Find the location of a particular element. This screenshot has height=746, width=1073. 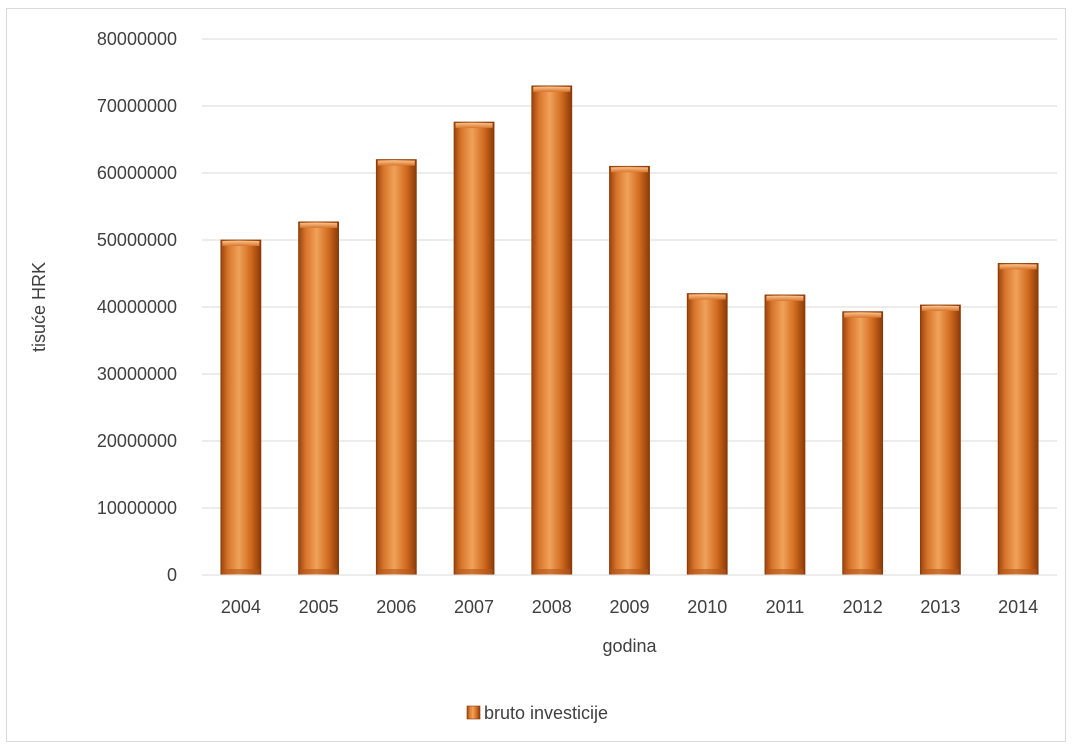

x-tick-label: 2010 is located at coordinates (707, 607).